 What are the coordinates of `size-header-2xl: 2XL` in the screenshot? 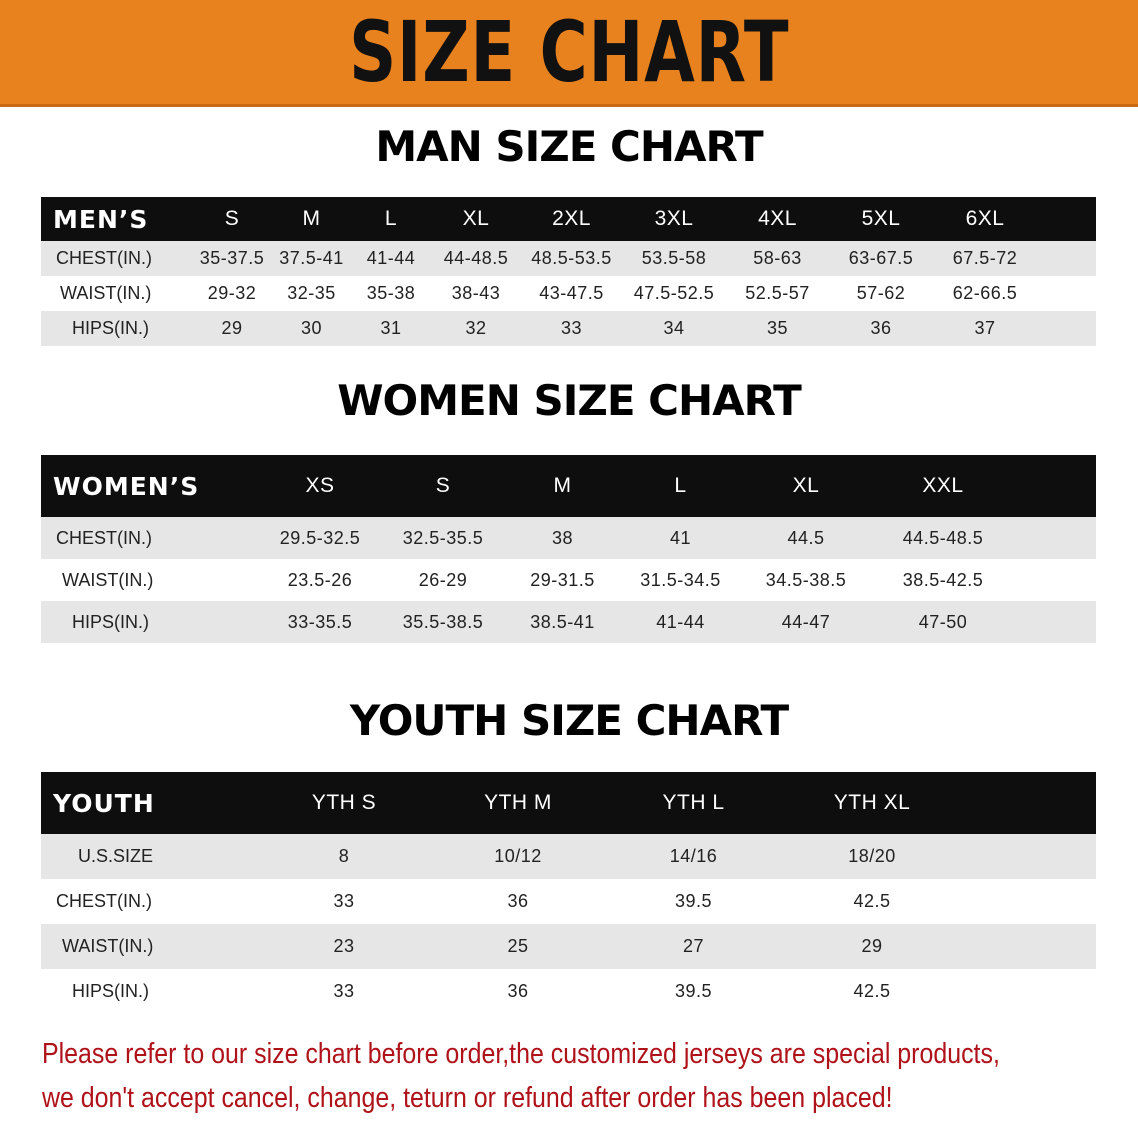 It's located at (571, 218).